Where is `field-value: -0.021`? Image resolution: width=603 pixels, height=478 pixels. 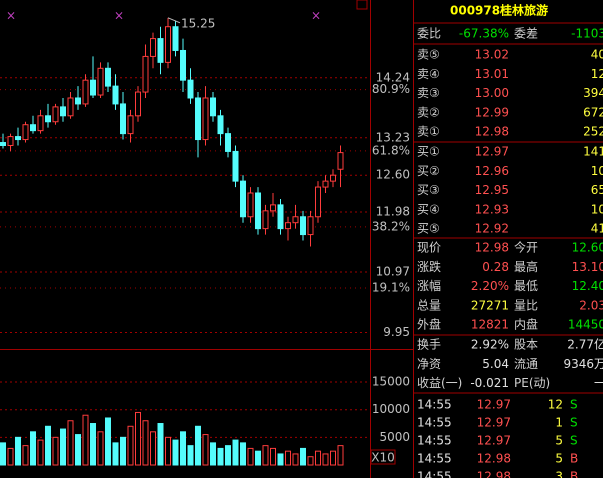
field-value: -0.021 is located at coordinates (489, 383).